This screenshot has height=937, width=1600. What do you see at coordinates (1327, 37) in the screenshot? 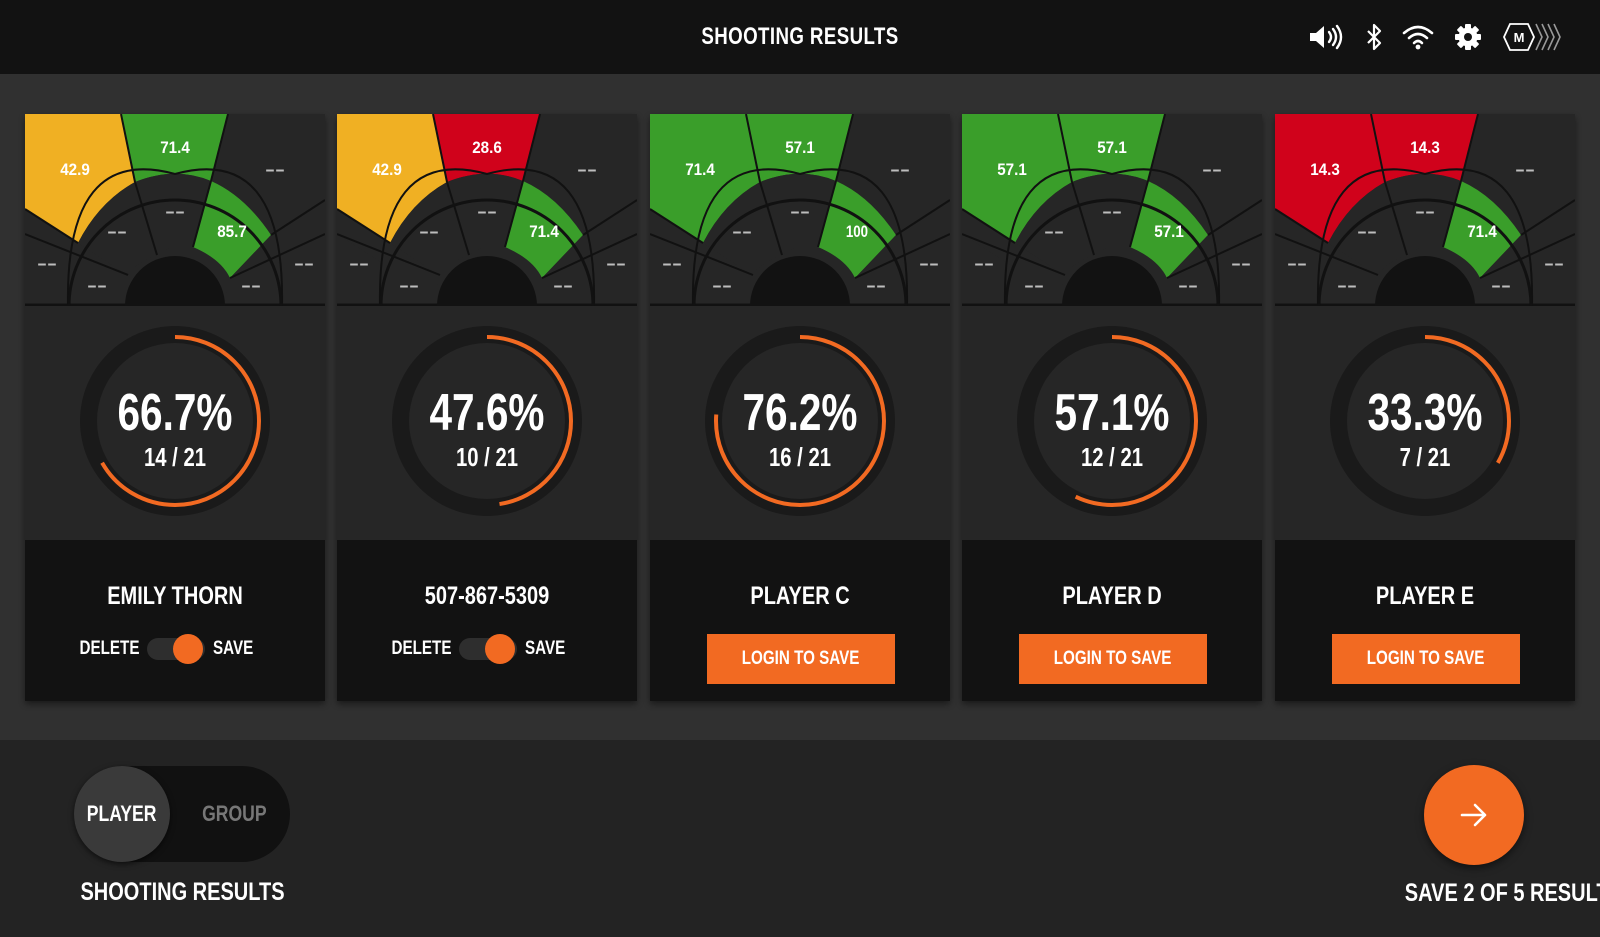
I see `volume-icon` at bounding box center [1327, 37].